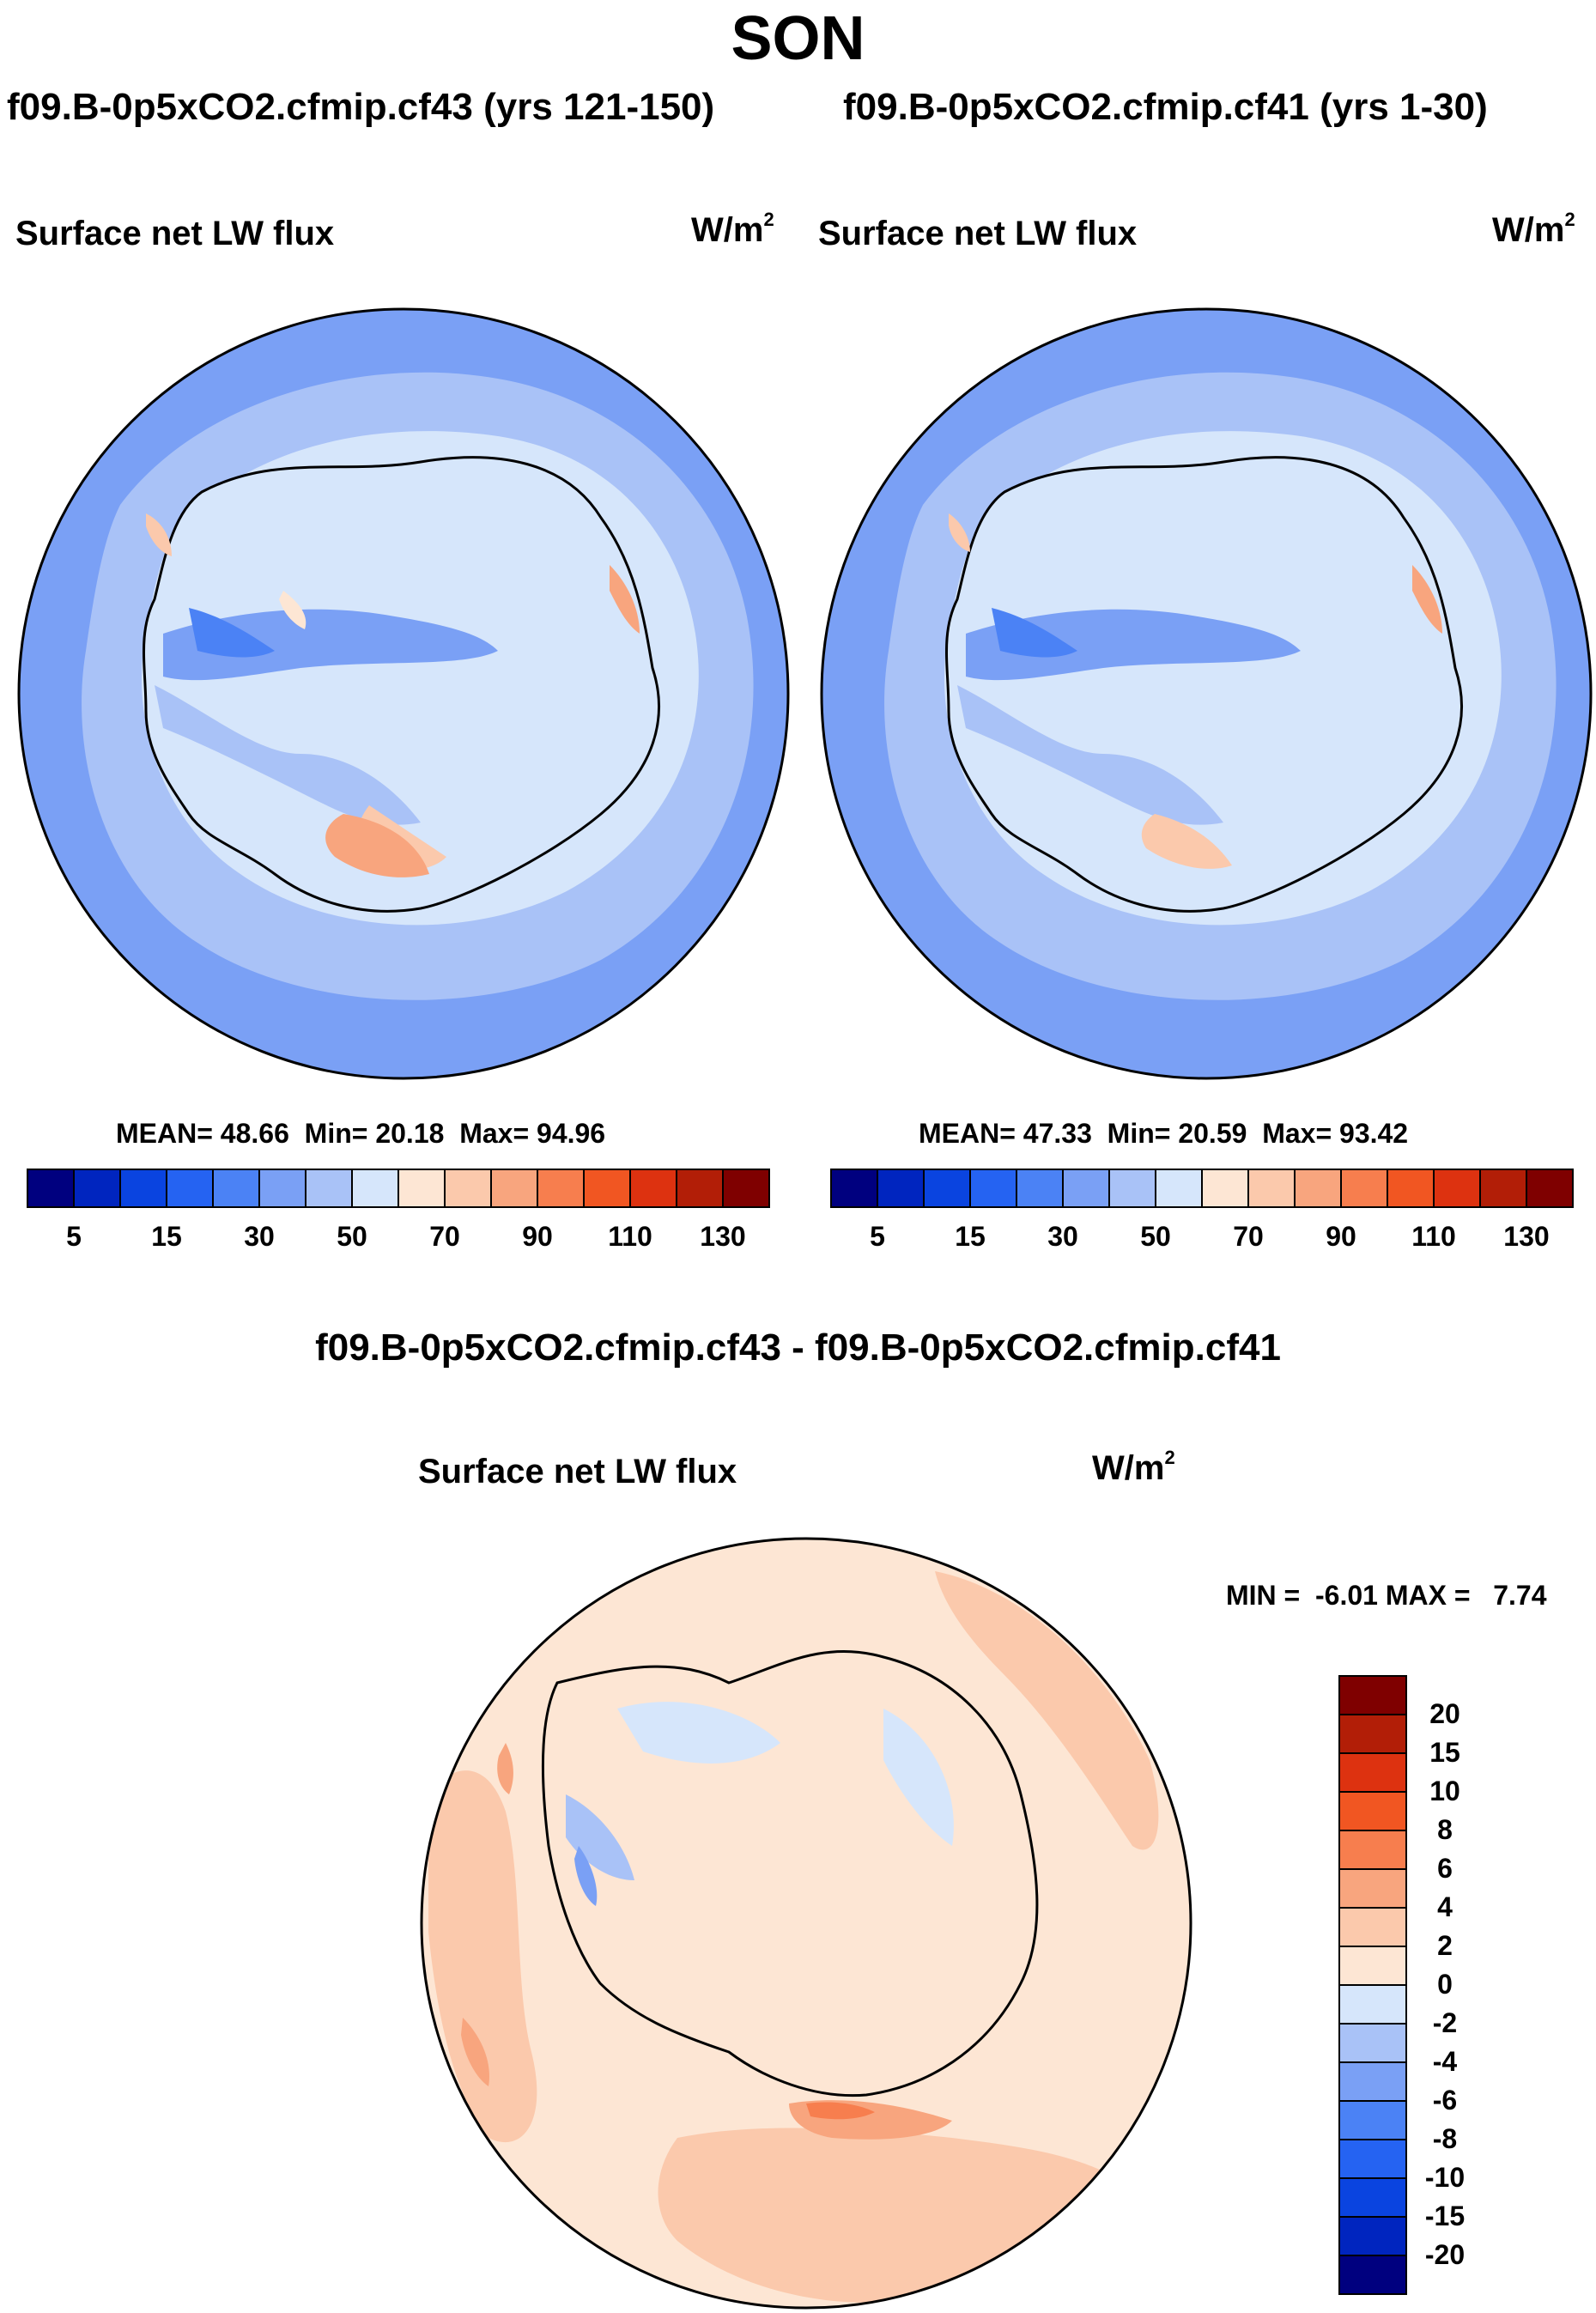 Image resolution: width=1596 pixels, height=2313 pixels. I want to click on map-diff-blue-west, so click(600, 1837).